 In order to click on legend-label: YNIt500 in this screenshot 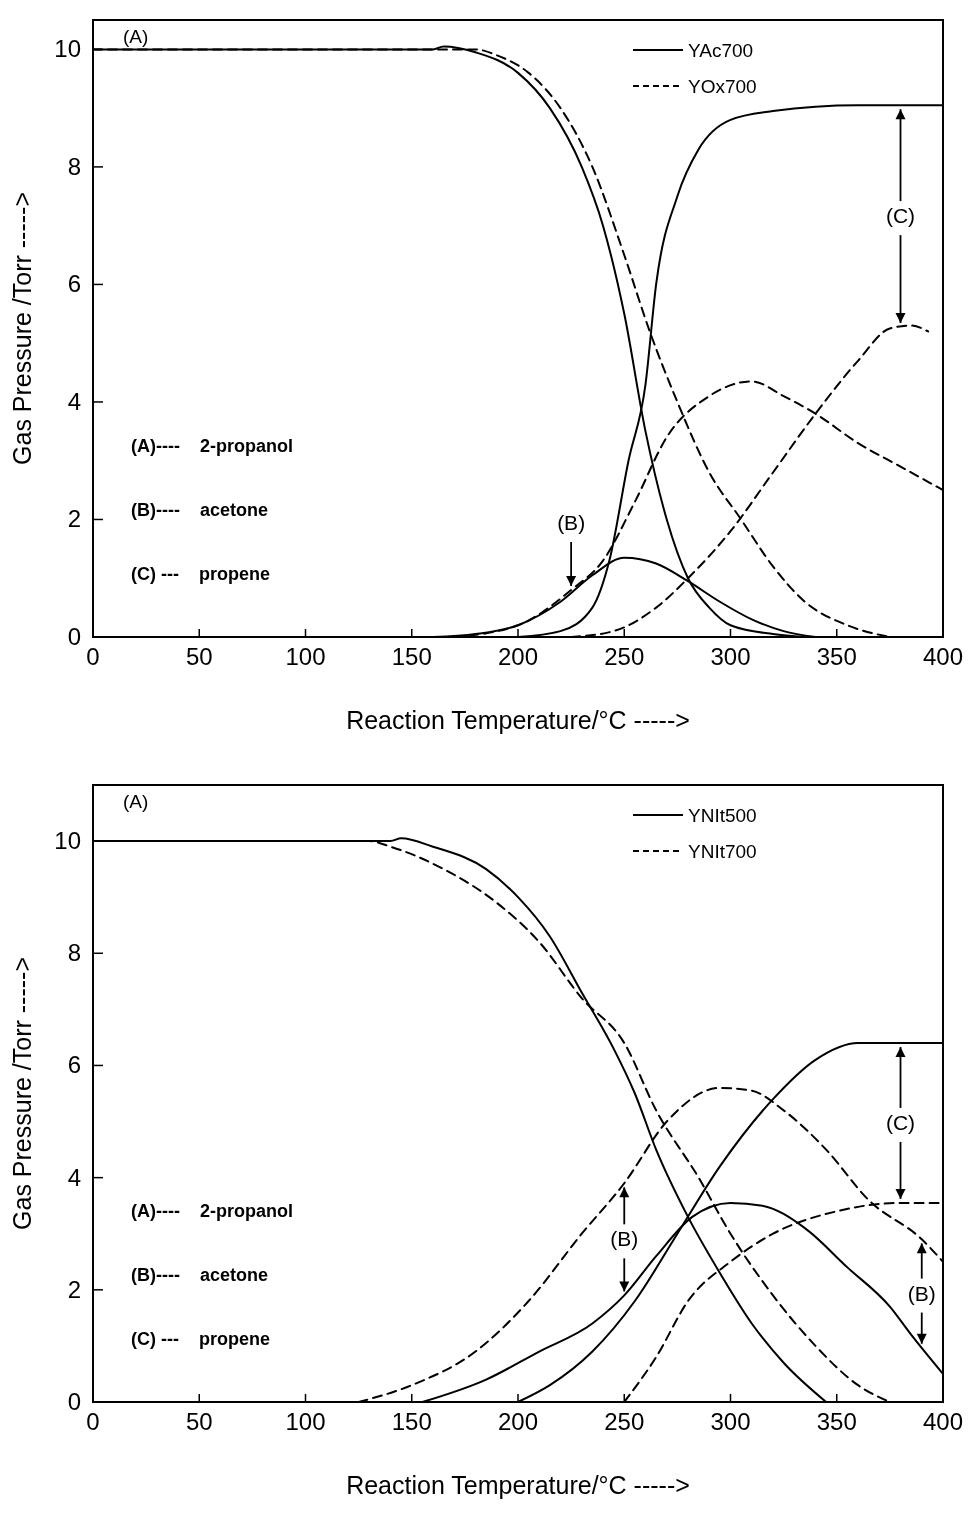, I will do `click(722, 815)`.